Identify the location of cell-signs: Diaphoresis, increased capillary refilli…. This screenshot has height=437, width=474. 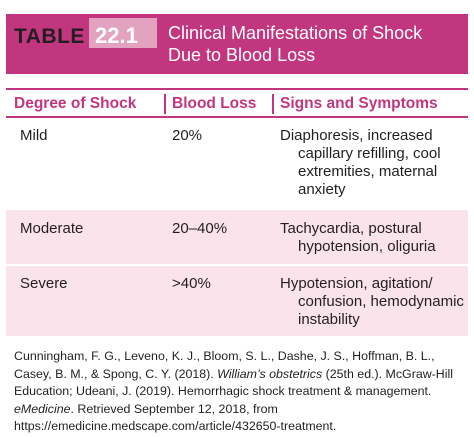
(375, 163).